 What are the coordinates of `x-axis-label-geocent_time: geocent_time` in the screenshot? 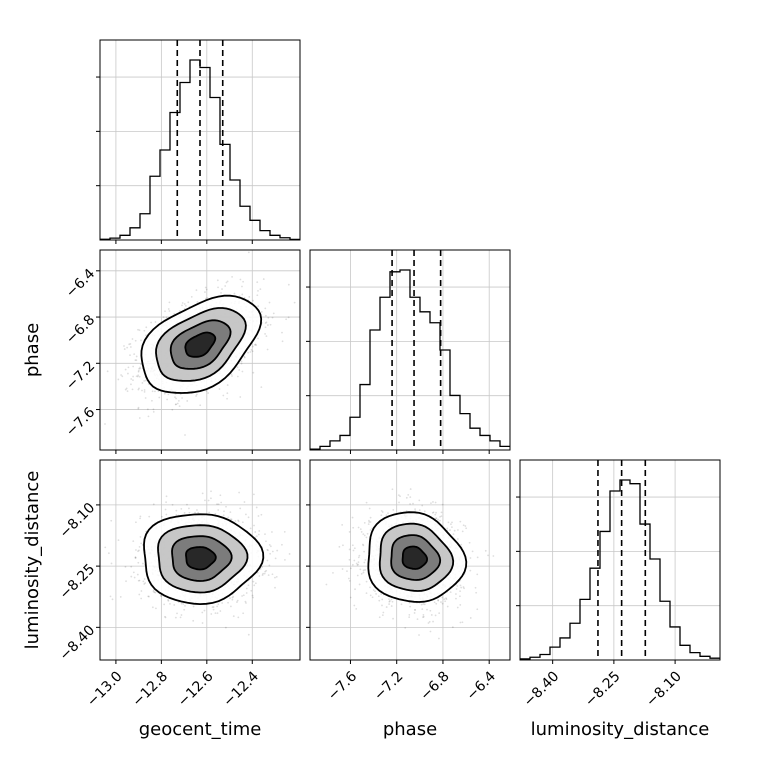 It's located at (200, 729).